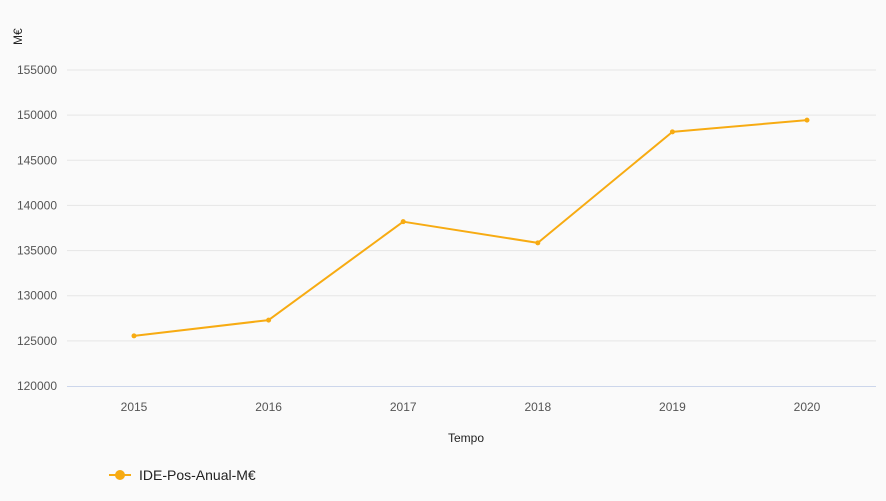  I want to click on y-axis-title: M€, so click(18, 36).